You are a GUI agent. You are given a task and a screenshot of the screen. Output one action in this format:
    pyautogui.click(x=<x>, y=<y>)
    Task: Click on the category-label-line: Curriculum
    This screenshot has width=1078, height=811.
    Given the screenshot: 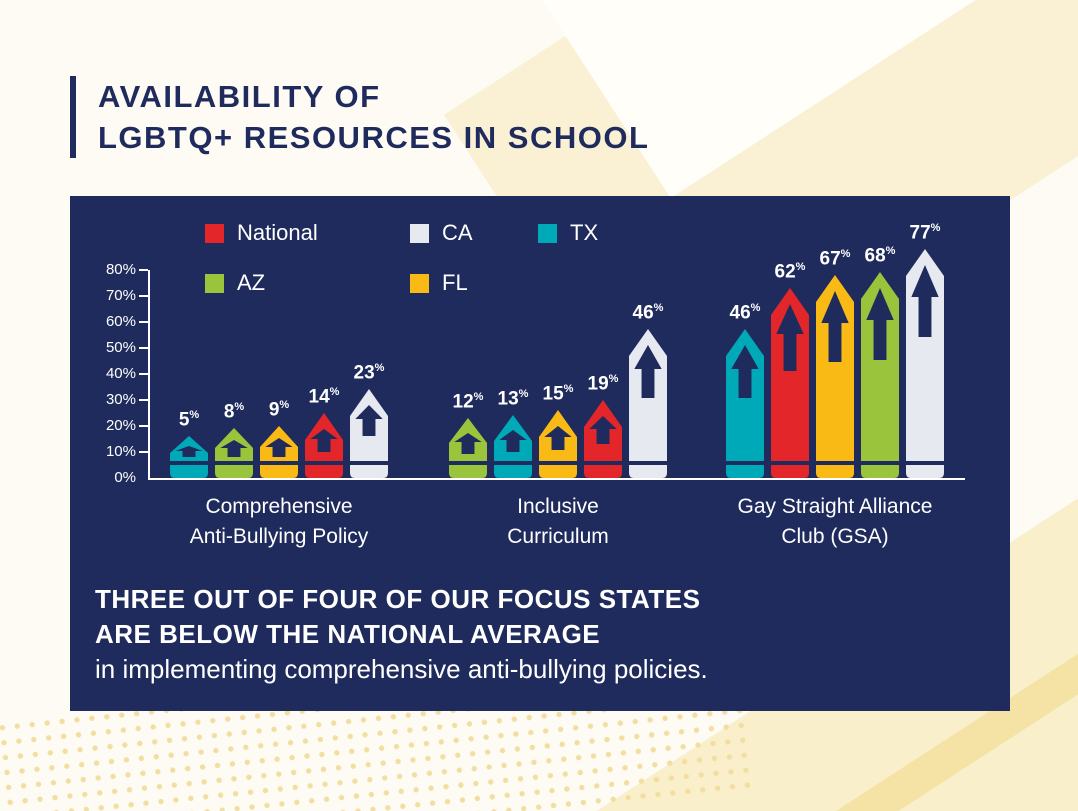 What is the action you would take?
    pyautogui.click(x=558, y=536)
    